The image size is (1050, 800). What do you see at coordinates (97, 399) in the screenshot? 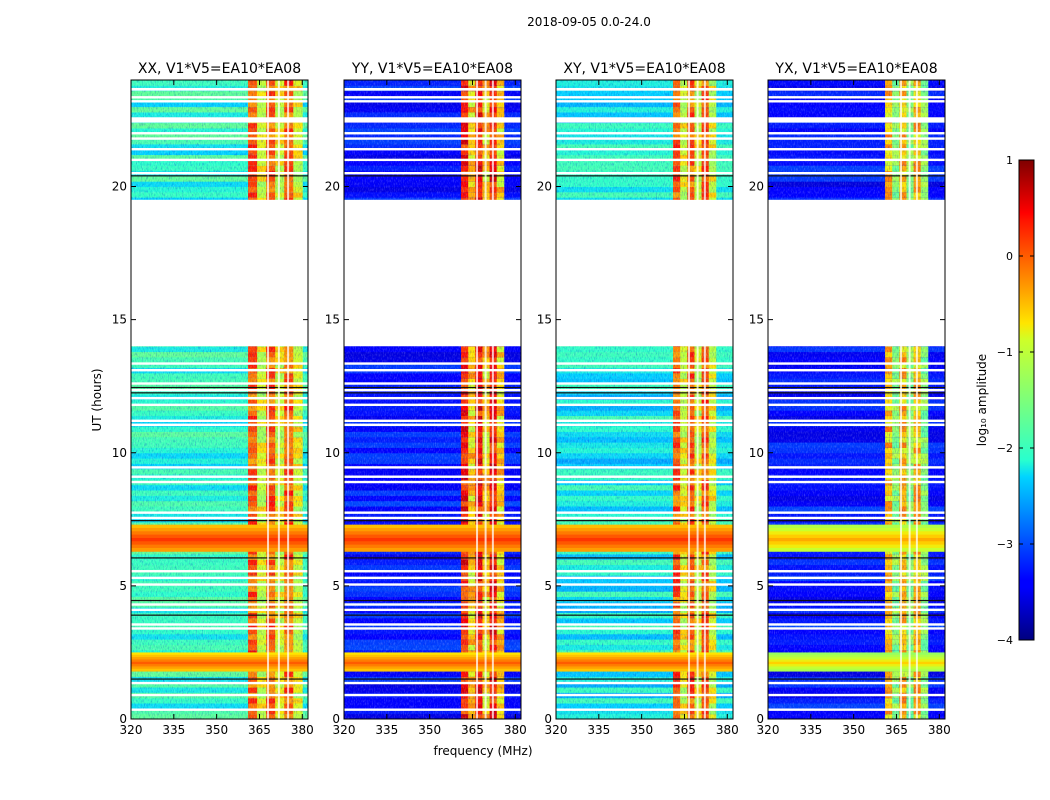
I see `y-axis-label: UT (hours)` at bounding box center [97, 399].